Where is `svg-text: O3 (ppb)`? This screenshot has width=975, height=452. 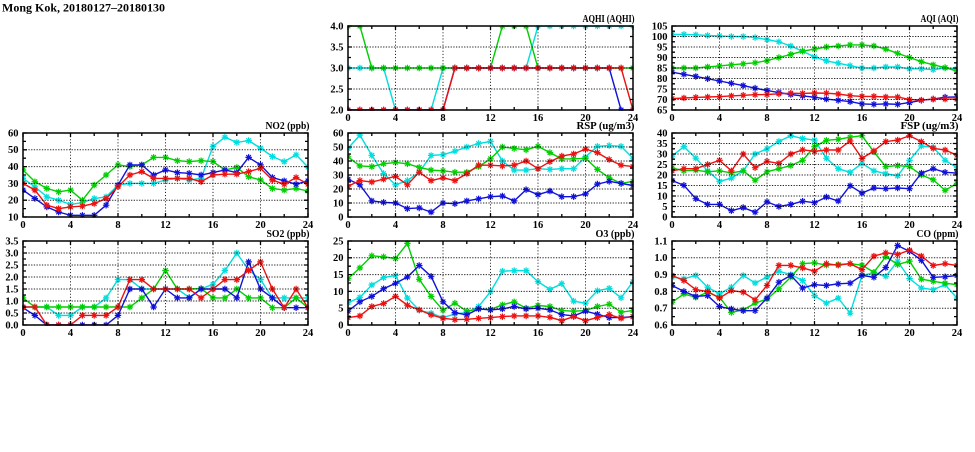
svg-text: O3 (ppb) is located at coordinates (615, 234).